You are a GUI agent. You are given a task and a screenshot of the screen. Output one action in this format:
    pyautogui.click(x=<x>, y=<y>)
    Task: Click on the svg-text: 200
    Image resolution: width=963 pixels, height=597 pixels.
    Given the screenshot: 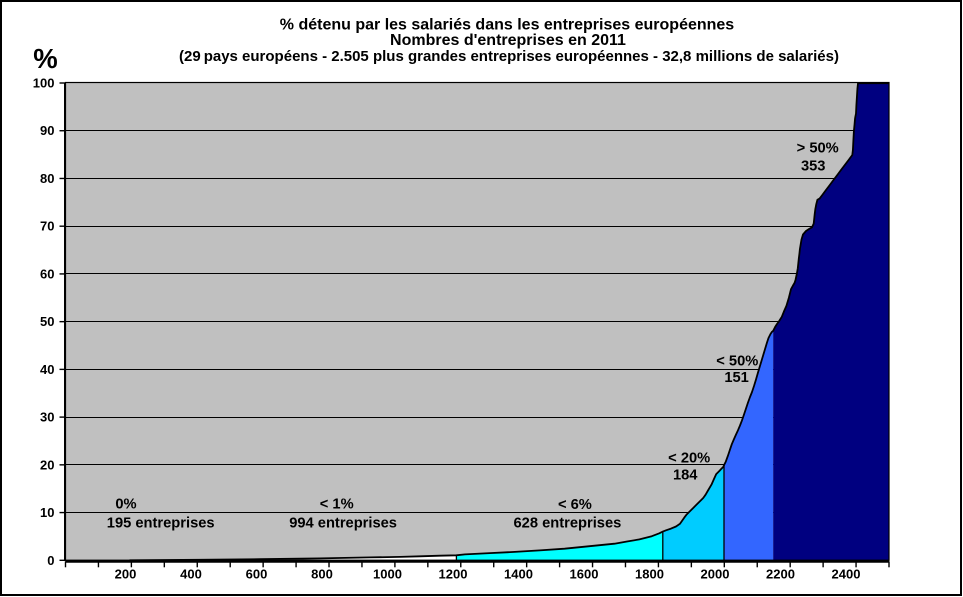 What is the action you would take?
    pyautogui.click(x=126, y=573)
    